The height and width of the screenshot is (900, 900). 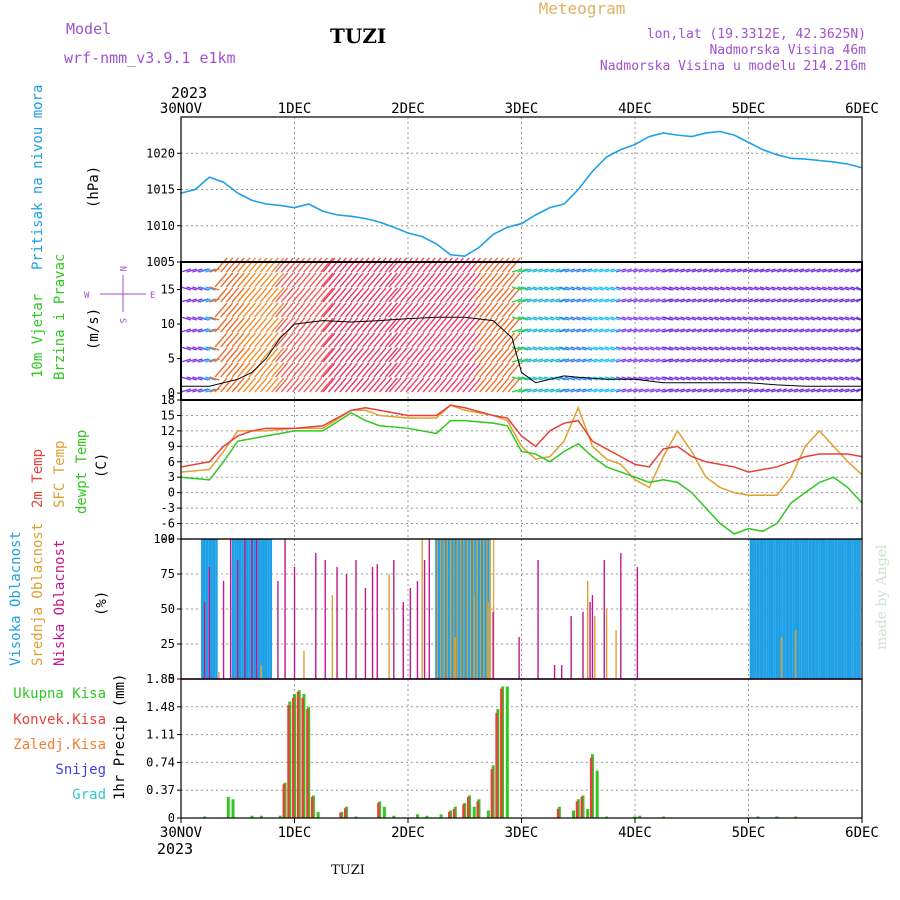 I want to click on y-tick-label: 75, so click(x=168, y=574).